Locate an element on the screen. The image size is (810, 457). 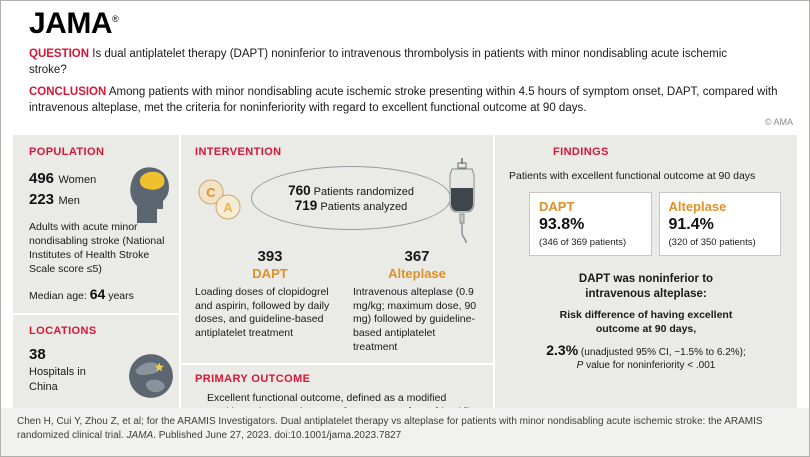
risk-difference-ci: (unadjusted 95% CI, −1.5% to 6.2%); is located at coordinates (662, 353).